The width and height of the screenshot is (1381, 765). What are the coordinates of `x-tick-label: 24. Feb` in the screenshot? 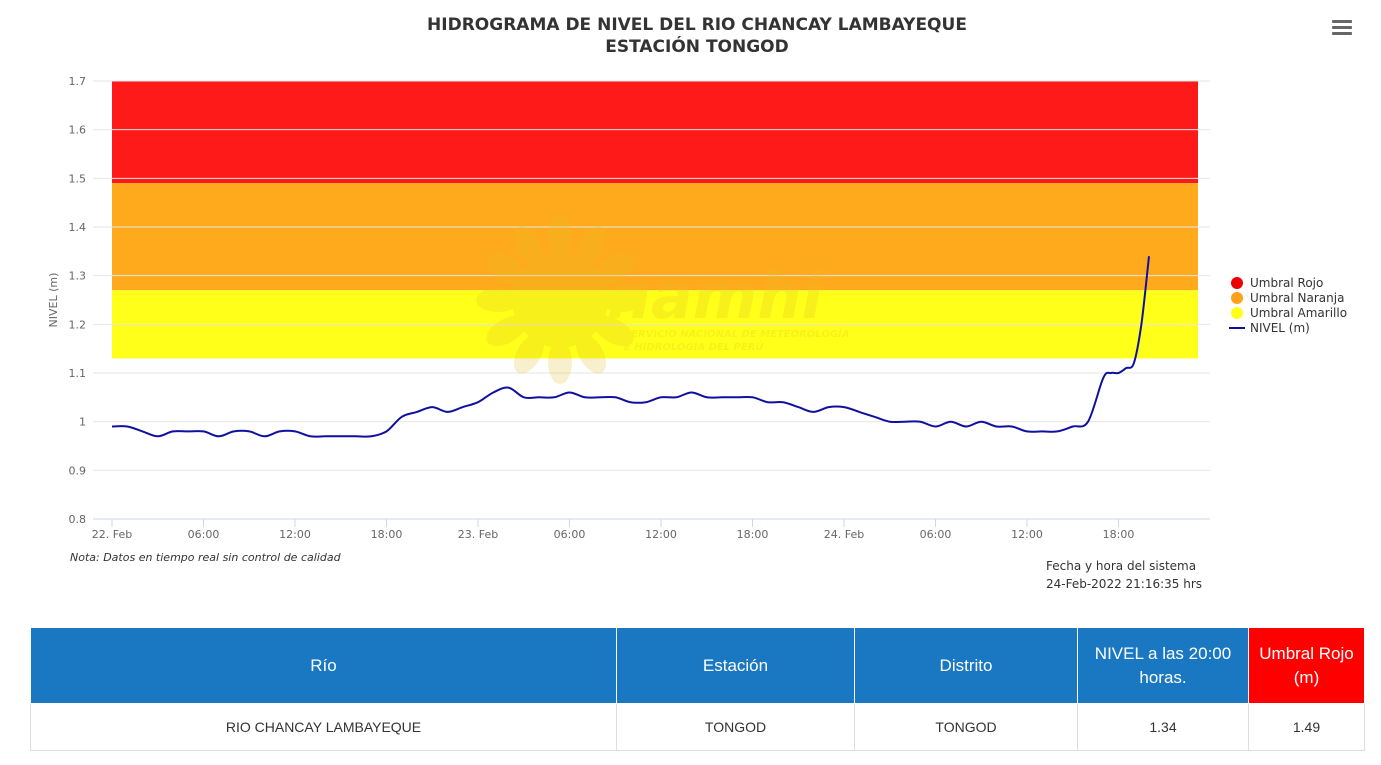 It's located at (844, 534).